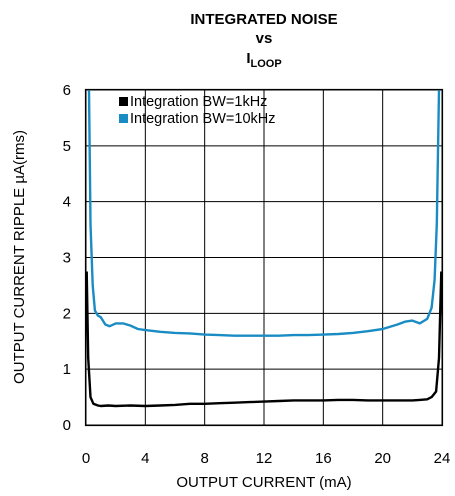  I want to click on legend-label-10khz: Integration BW=10kHz, so click(202, 119).